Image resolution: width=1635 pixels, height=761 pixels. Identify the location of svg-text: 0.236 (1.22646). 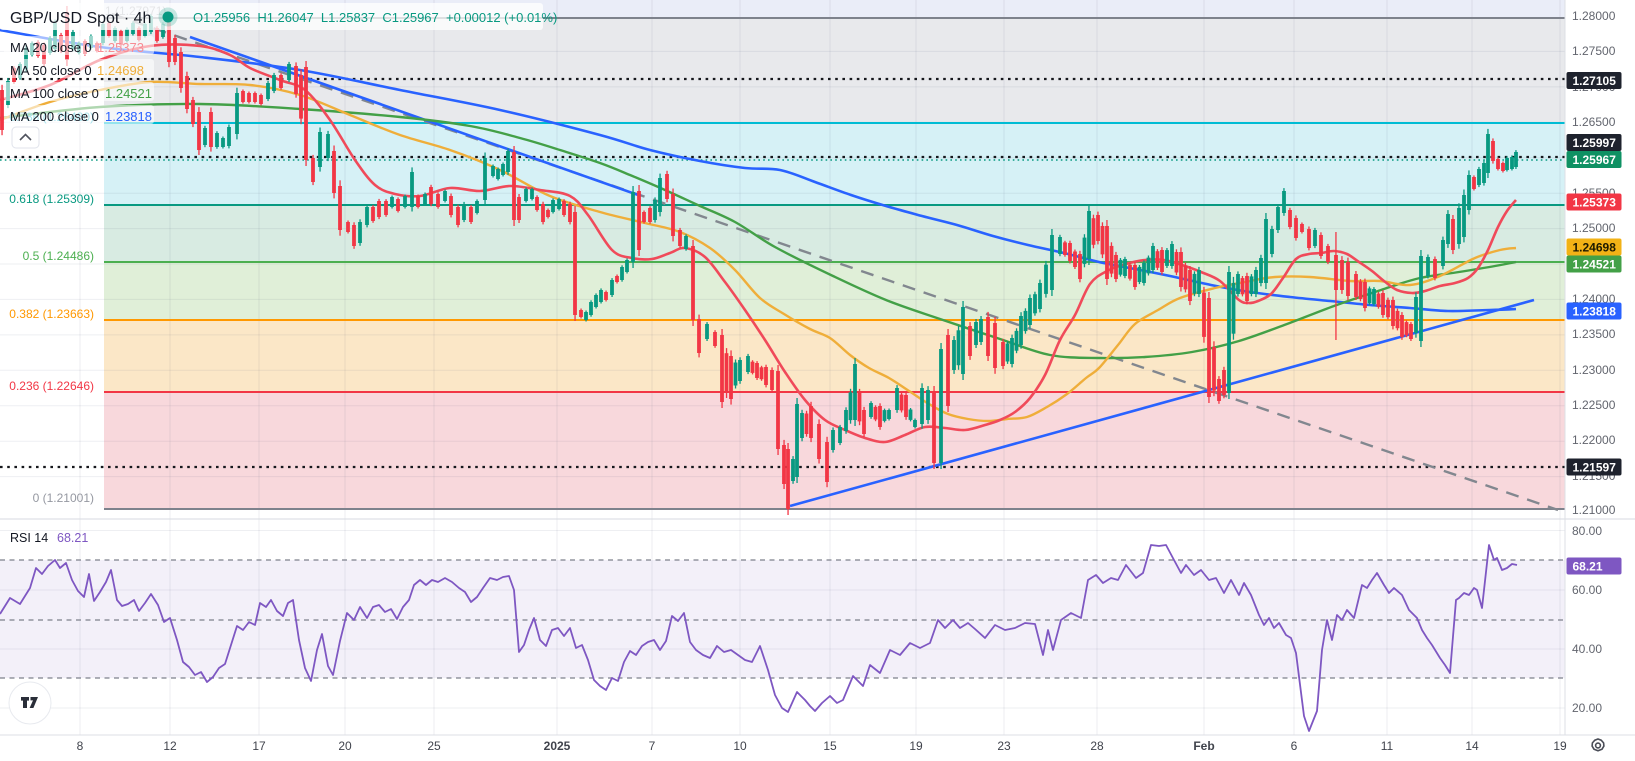
(51, 386).